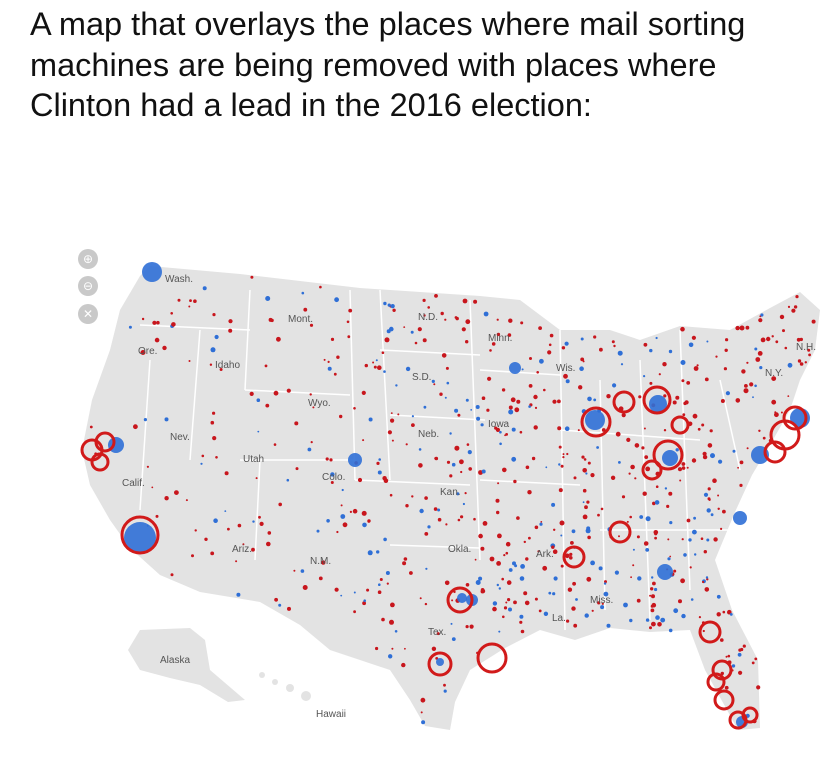 Image resolution: width=828 pixels, height=761 pixels. What do you see at coordinates (242, 549) in the screenshot?
I see `state-label: Ariz.` at bounding box center [242, 549].